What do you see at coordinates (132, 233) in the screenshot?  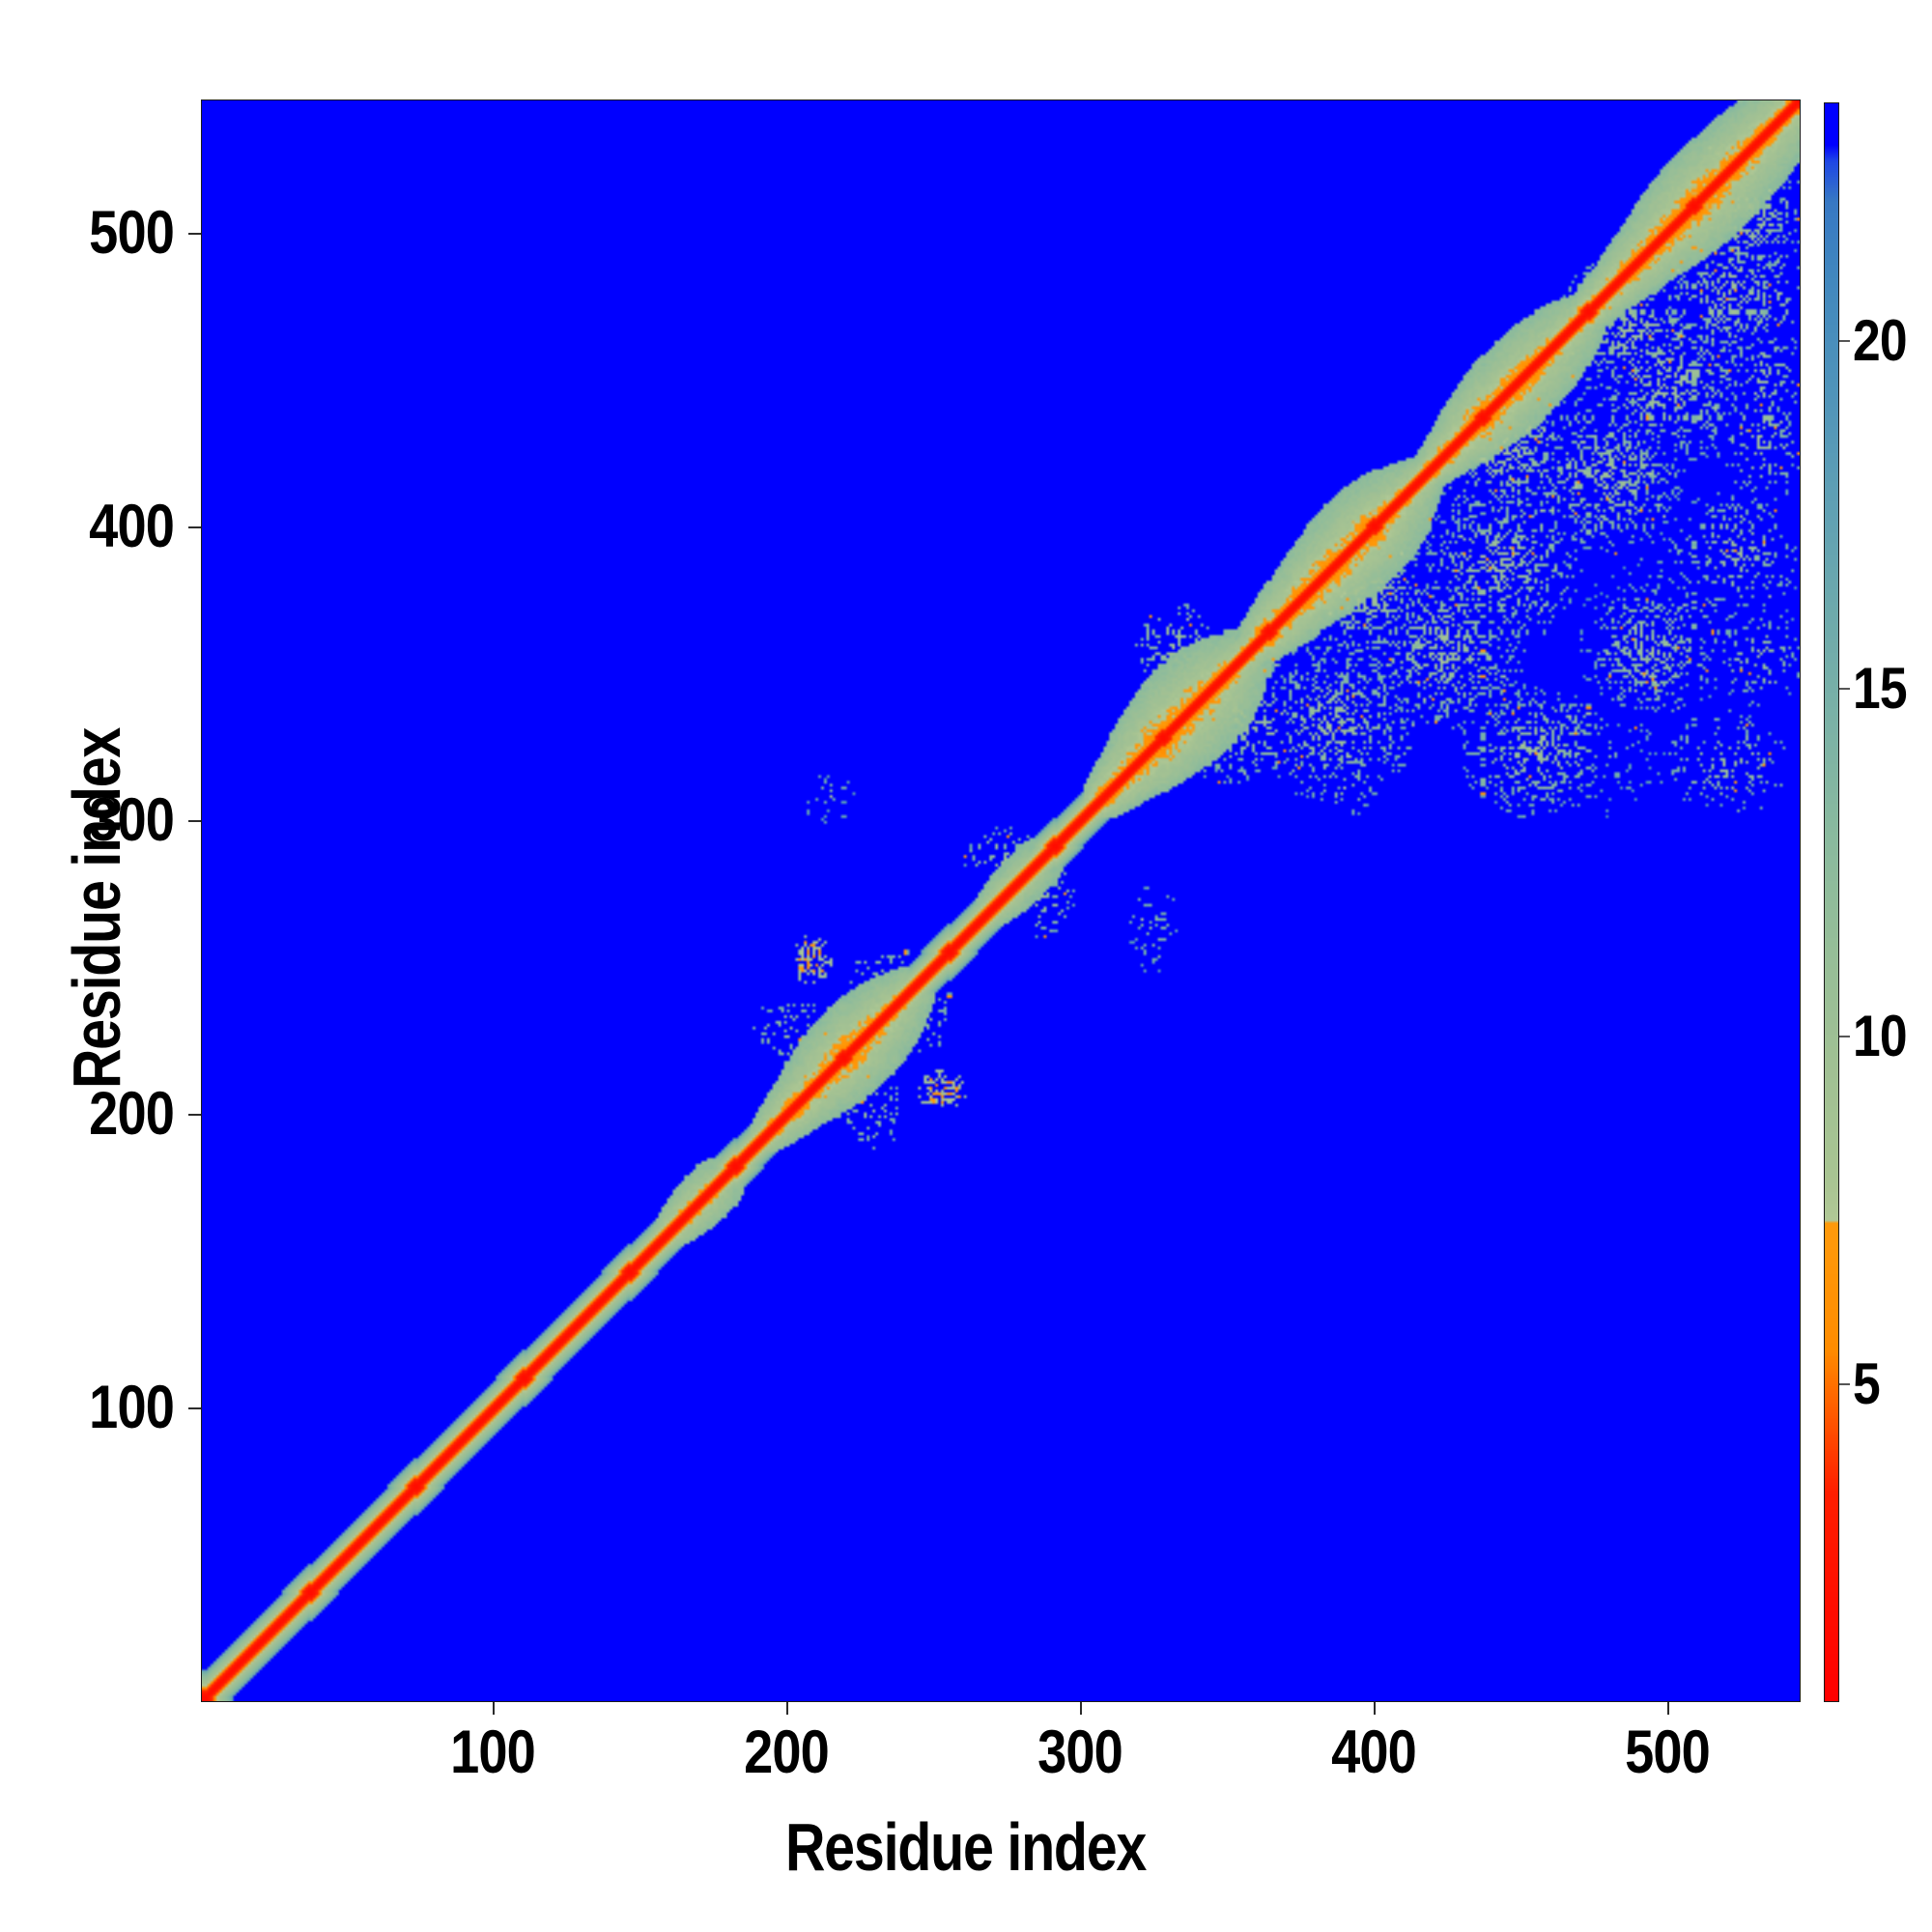 I see `y-tick-label-500: 500` at bounding box center [132, 233].